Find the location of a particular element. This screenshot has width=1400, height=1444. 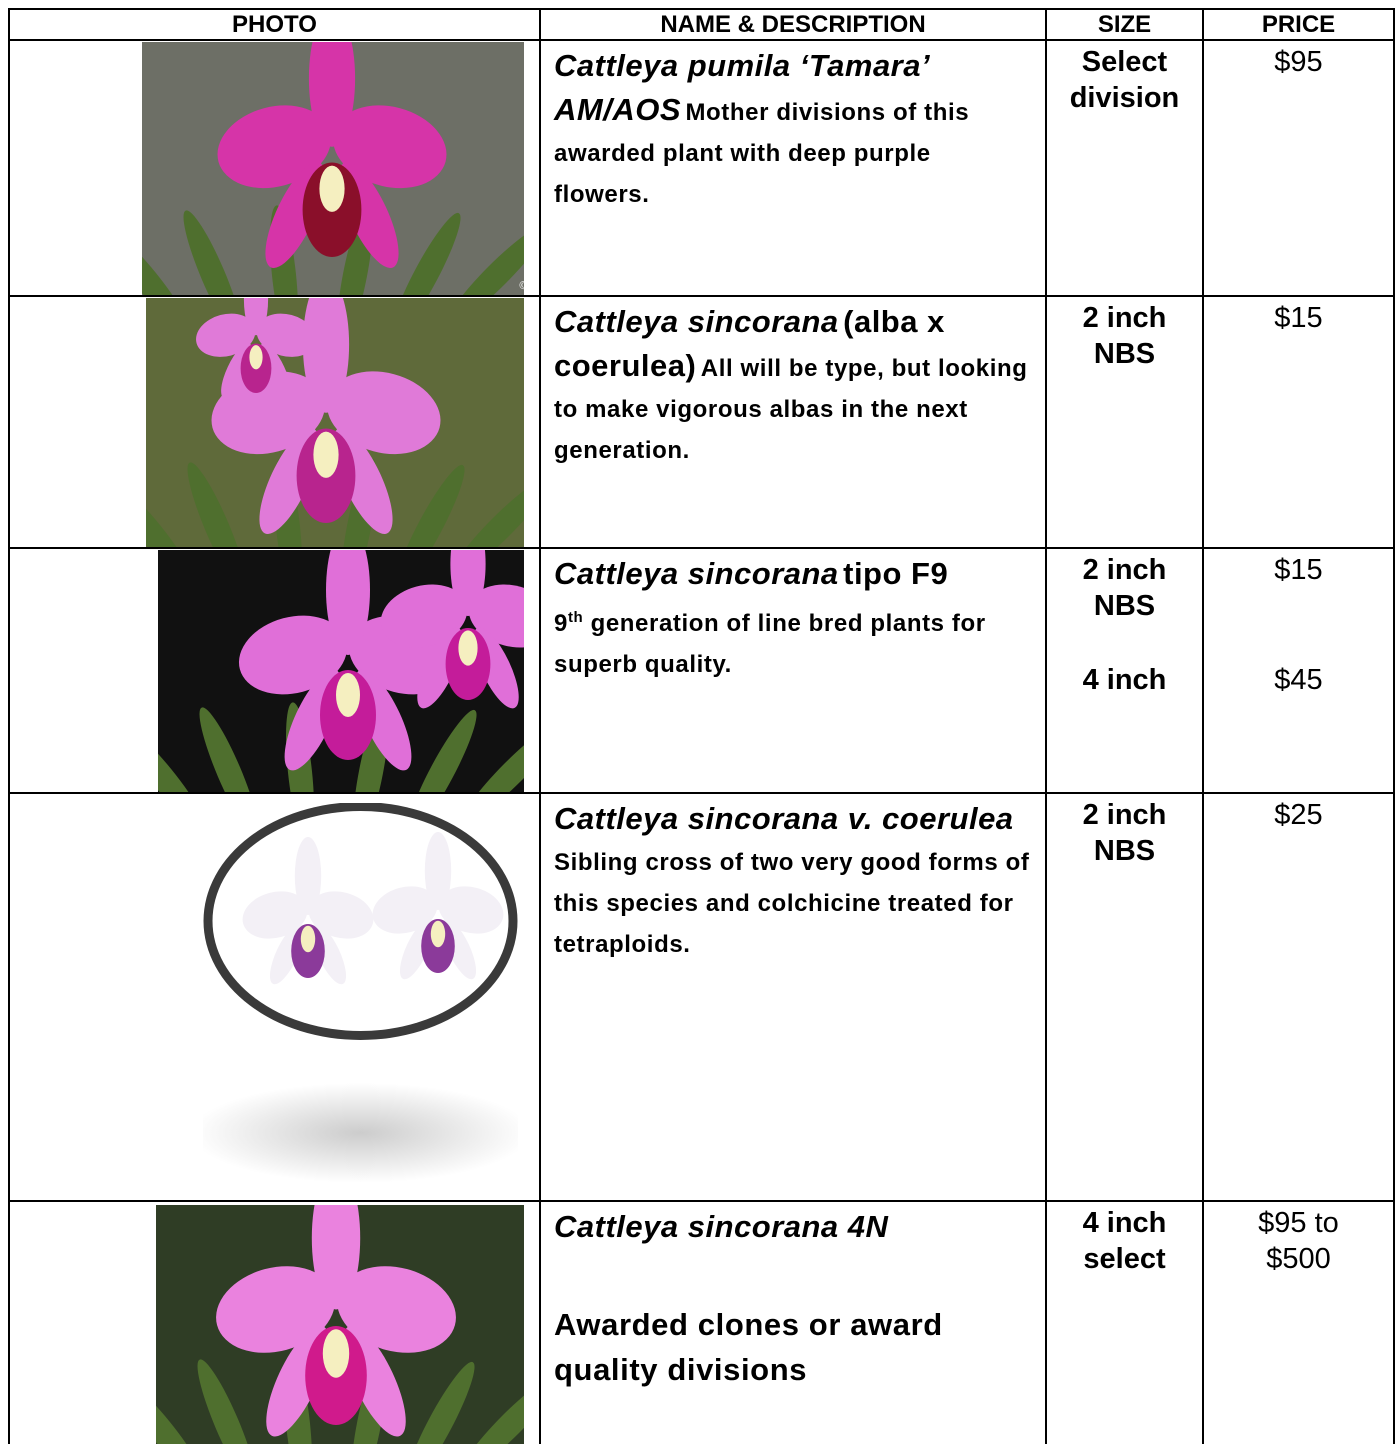

price-cell: $95 is located at coordinates (1298, 168).